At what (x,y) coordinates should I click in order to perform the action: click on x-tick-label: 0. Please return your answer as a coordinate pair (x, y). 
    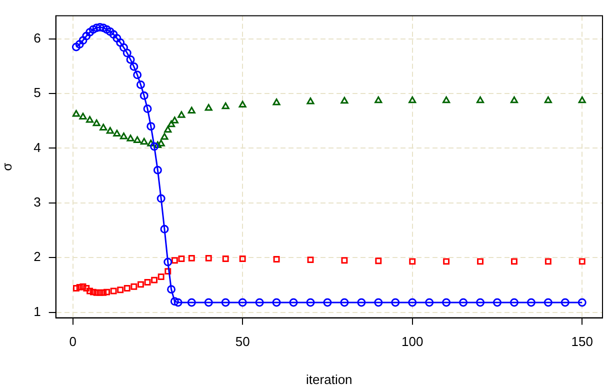
    Looking at the image, I should click on (72, 342).